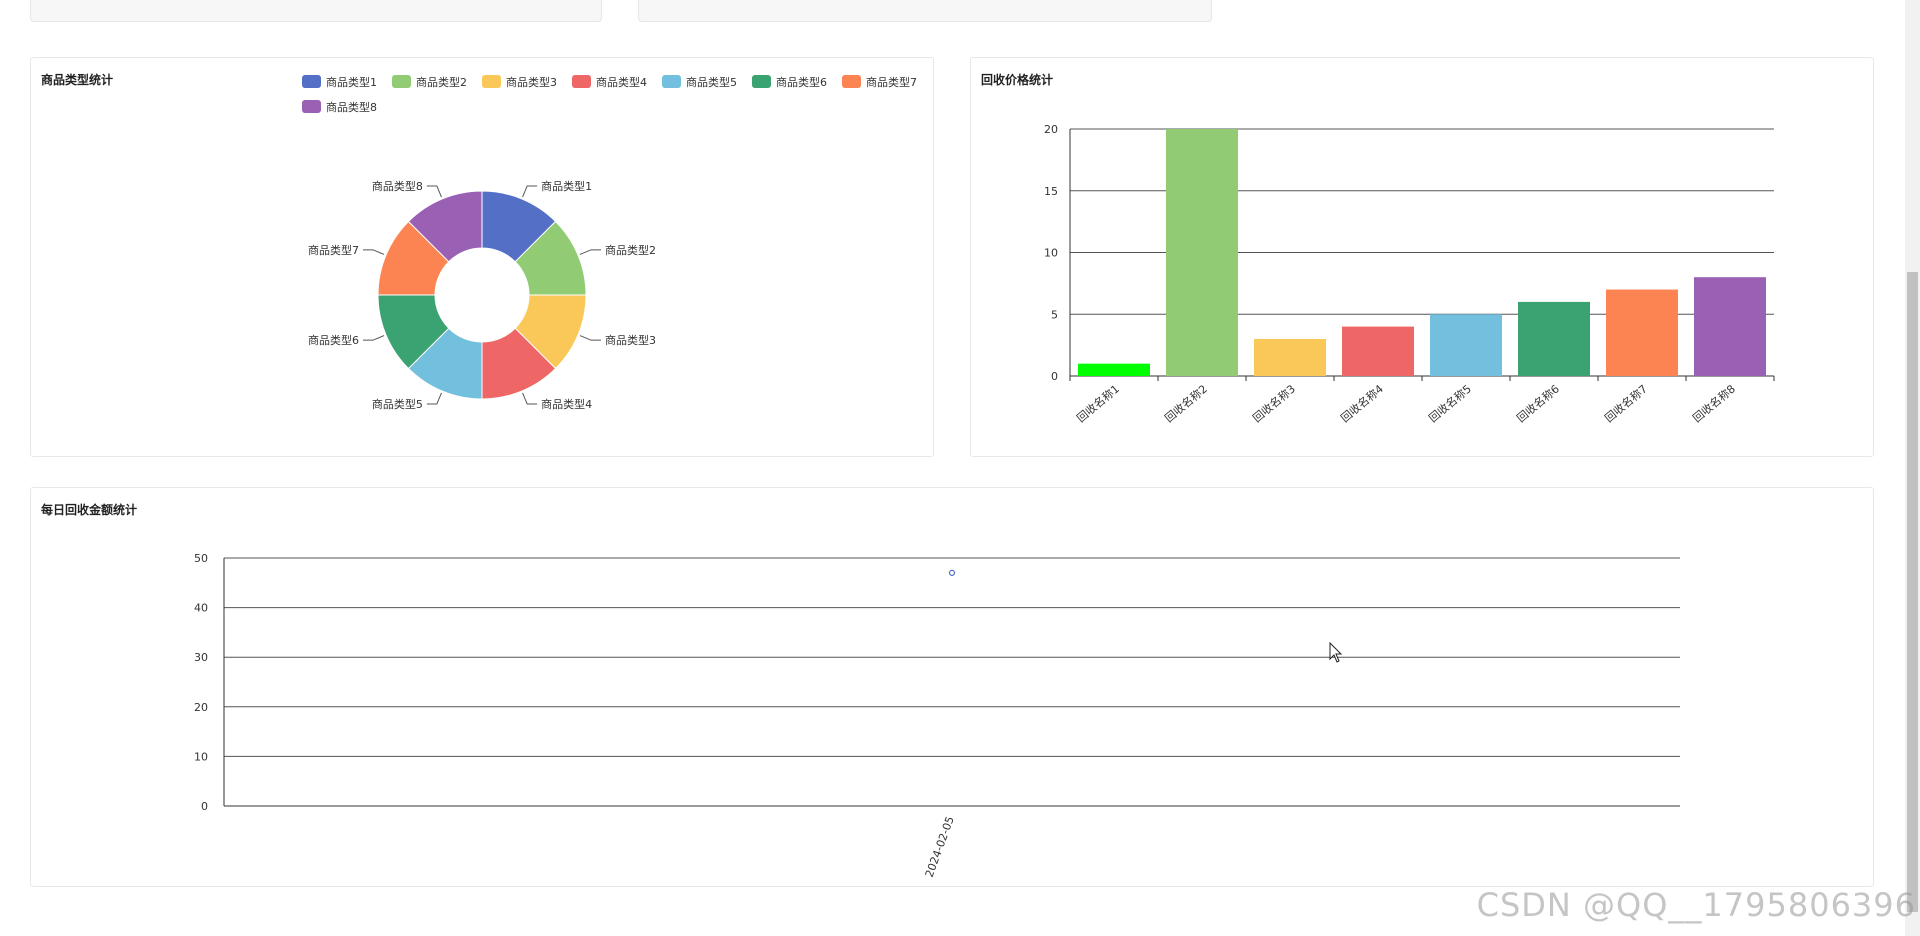 This screenshot has height=936, width=1920. Describe the element at coordinates (201, 657) in the screenshot. I see `line-y-tick-label: 30` at that location.